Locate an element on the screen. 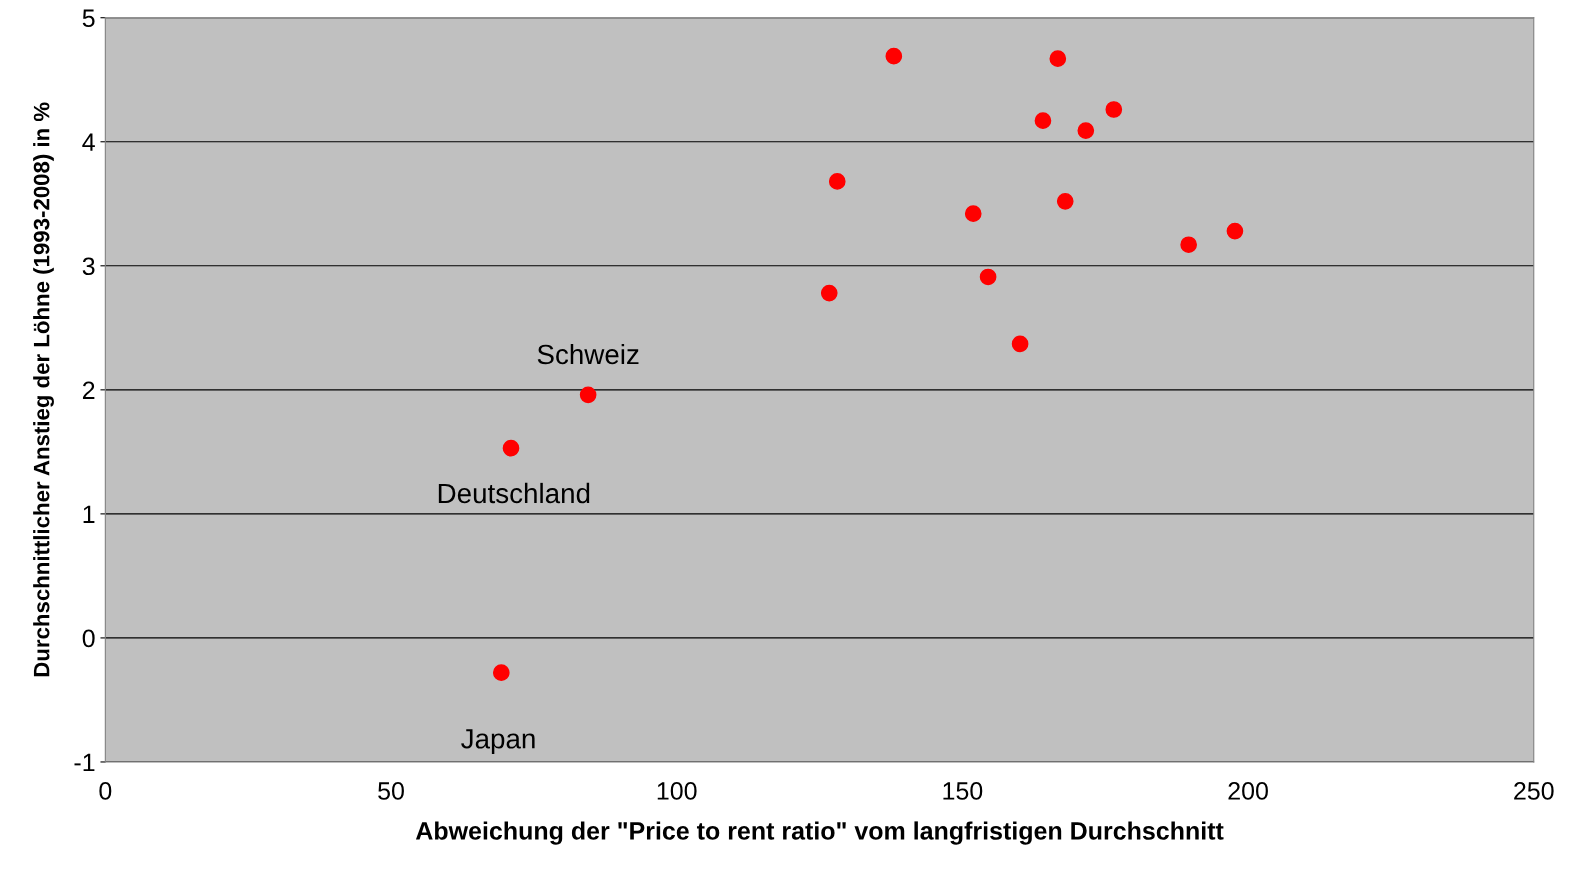  y-tick-label: 1 is located at coordinates (89, 514).